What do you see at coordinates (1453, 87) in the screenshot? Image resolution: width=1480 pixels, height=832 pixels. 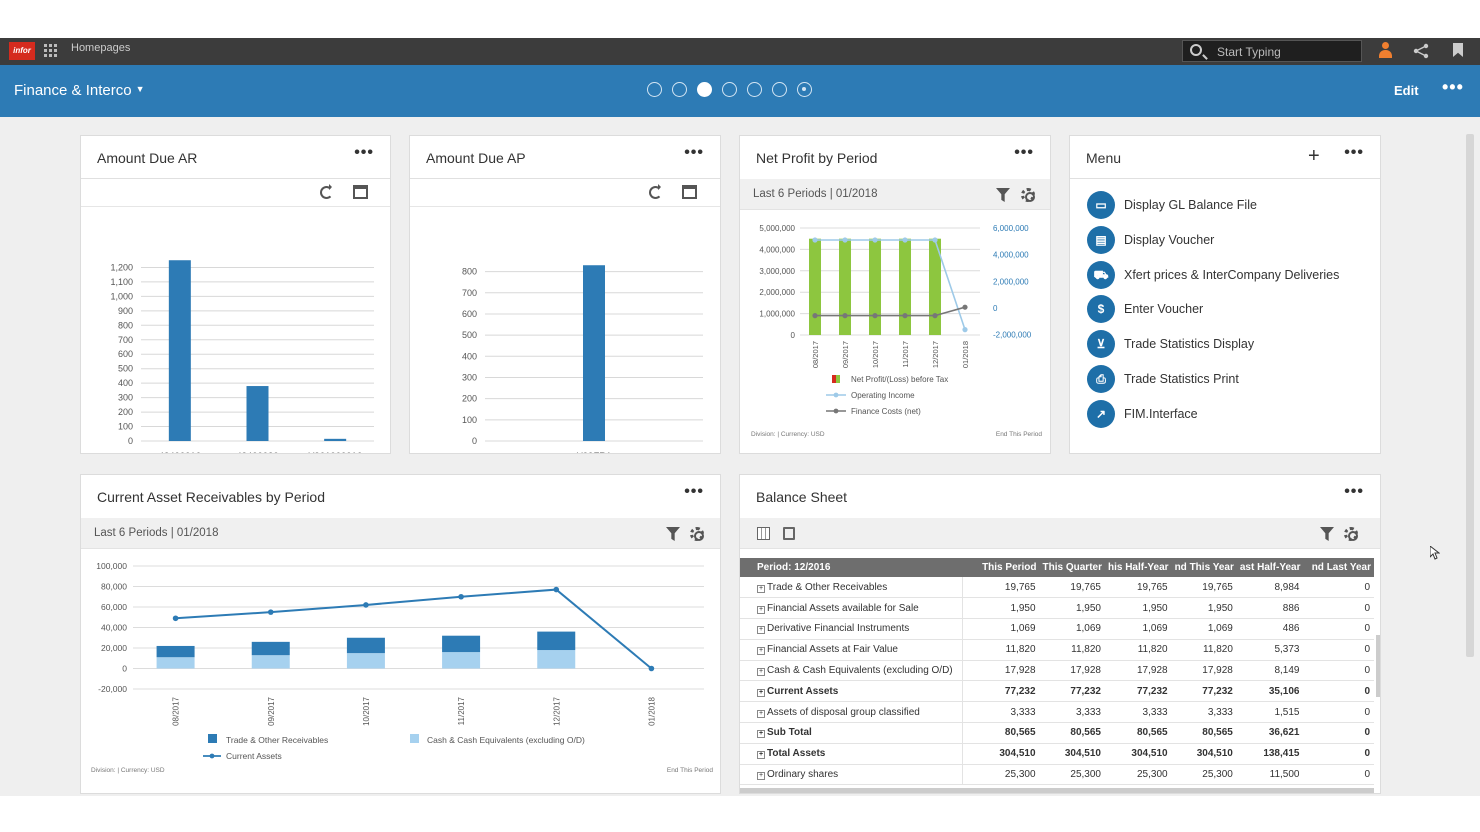 I see `header-more-button: •••` at bounding box center [1453, 87].